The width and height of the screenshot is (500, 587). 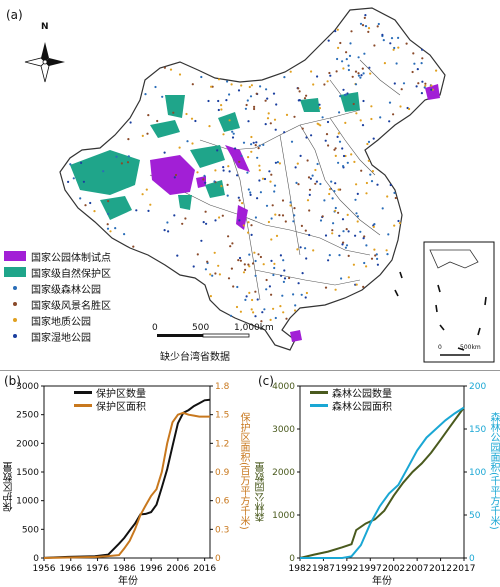 What do you see at coordinates (44, 569) in the screenshot?
I see `x-tick-label: 1956` at bounding box center [44, 569].